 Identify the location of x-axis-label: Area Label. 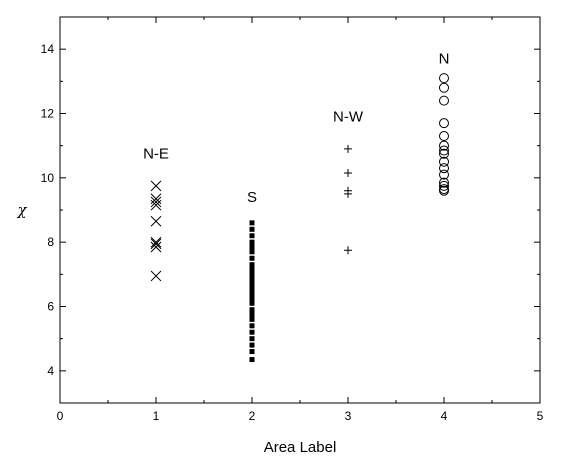
(300, 447).